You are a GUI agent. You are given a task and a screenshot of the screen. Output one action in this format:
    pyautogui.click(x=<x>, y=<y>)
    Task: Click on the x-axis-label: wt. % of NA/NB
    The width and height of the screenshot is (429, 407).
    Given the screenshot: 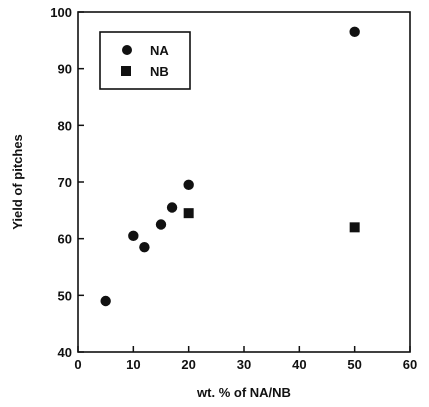 What is the action you would take?
    pyautogui.click(x=243, y=392)
    